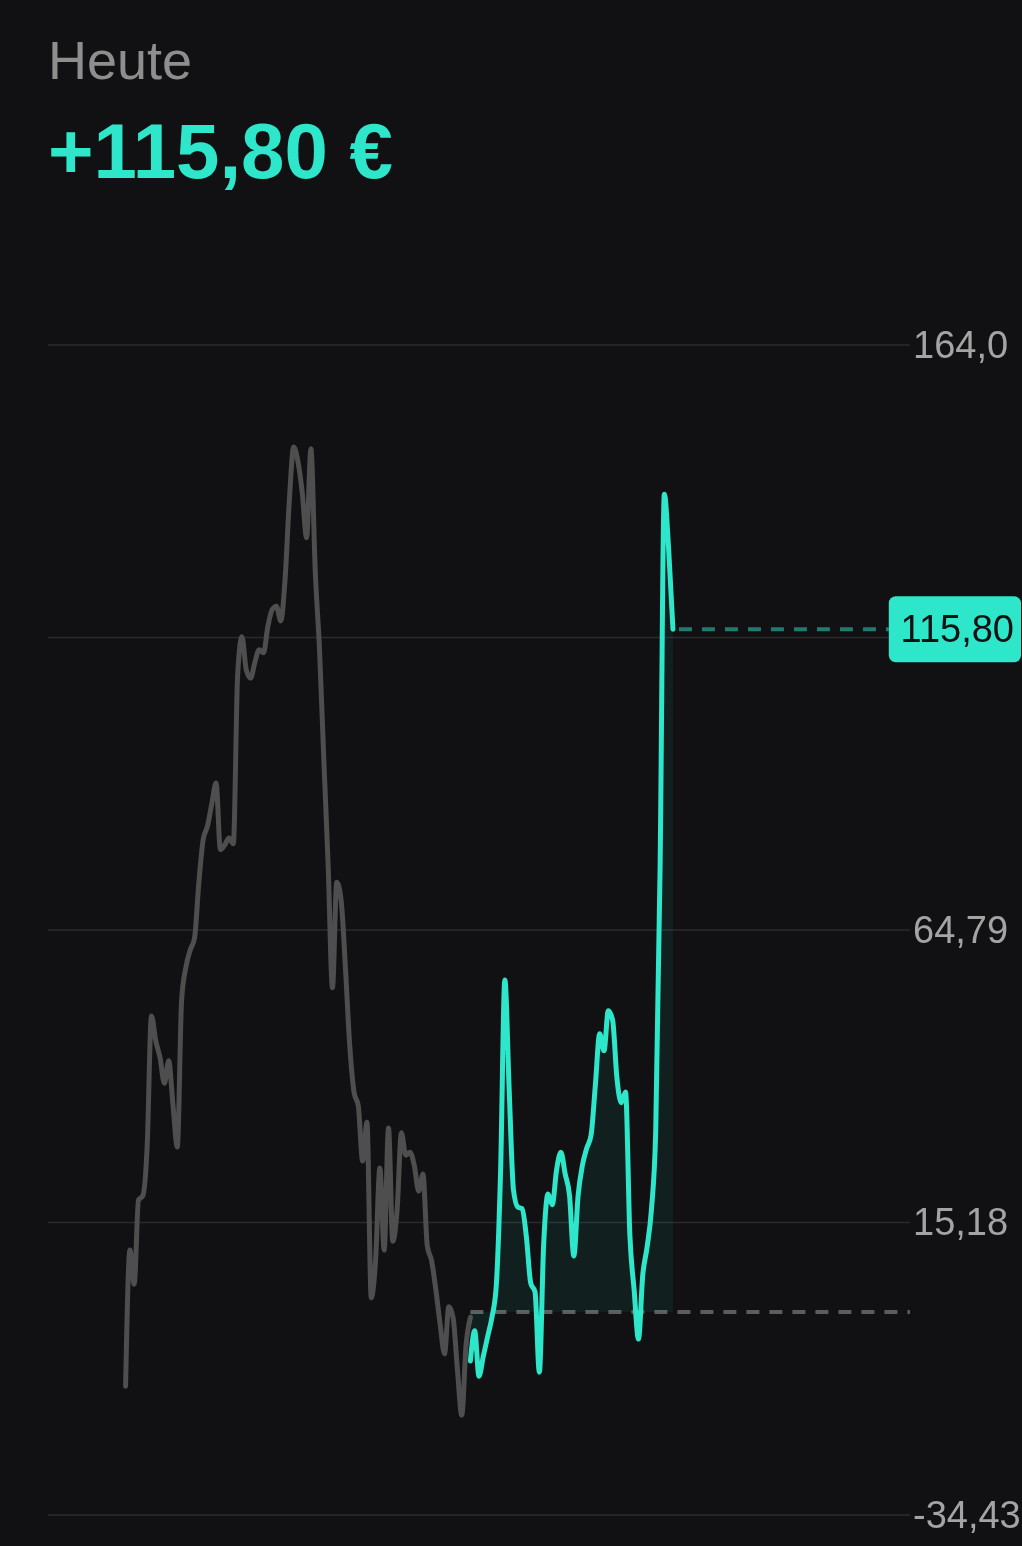  I want to click on y-tick-label: -34,43, so click(967, 1515).